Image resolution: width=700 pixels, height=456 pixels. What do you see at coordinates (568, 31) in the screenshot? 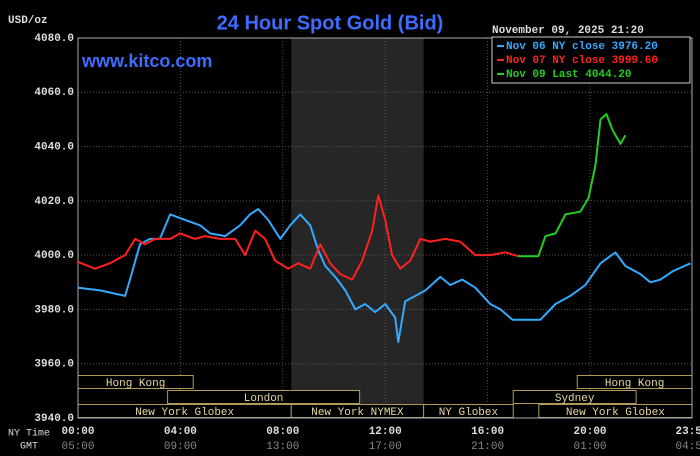
I see `timestamp: November 09, 2025 21:20` at bounding box center [568, 31].